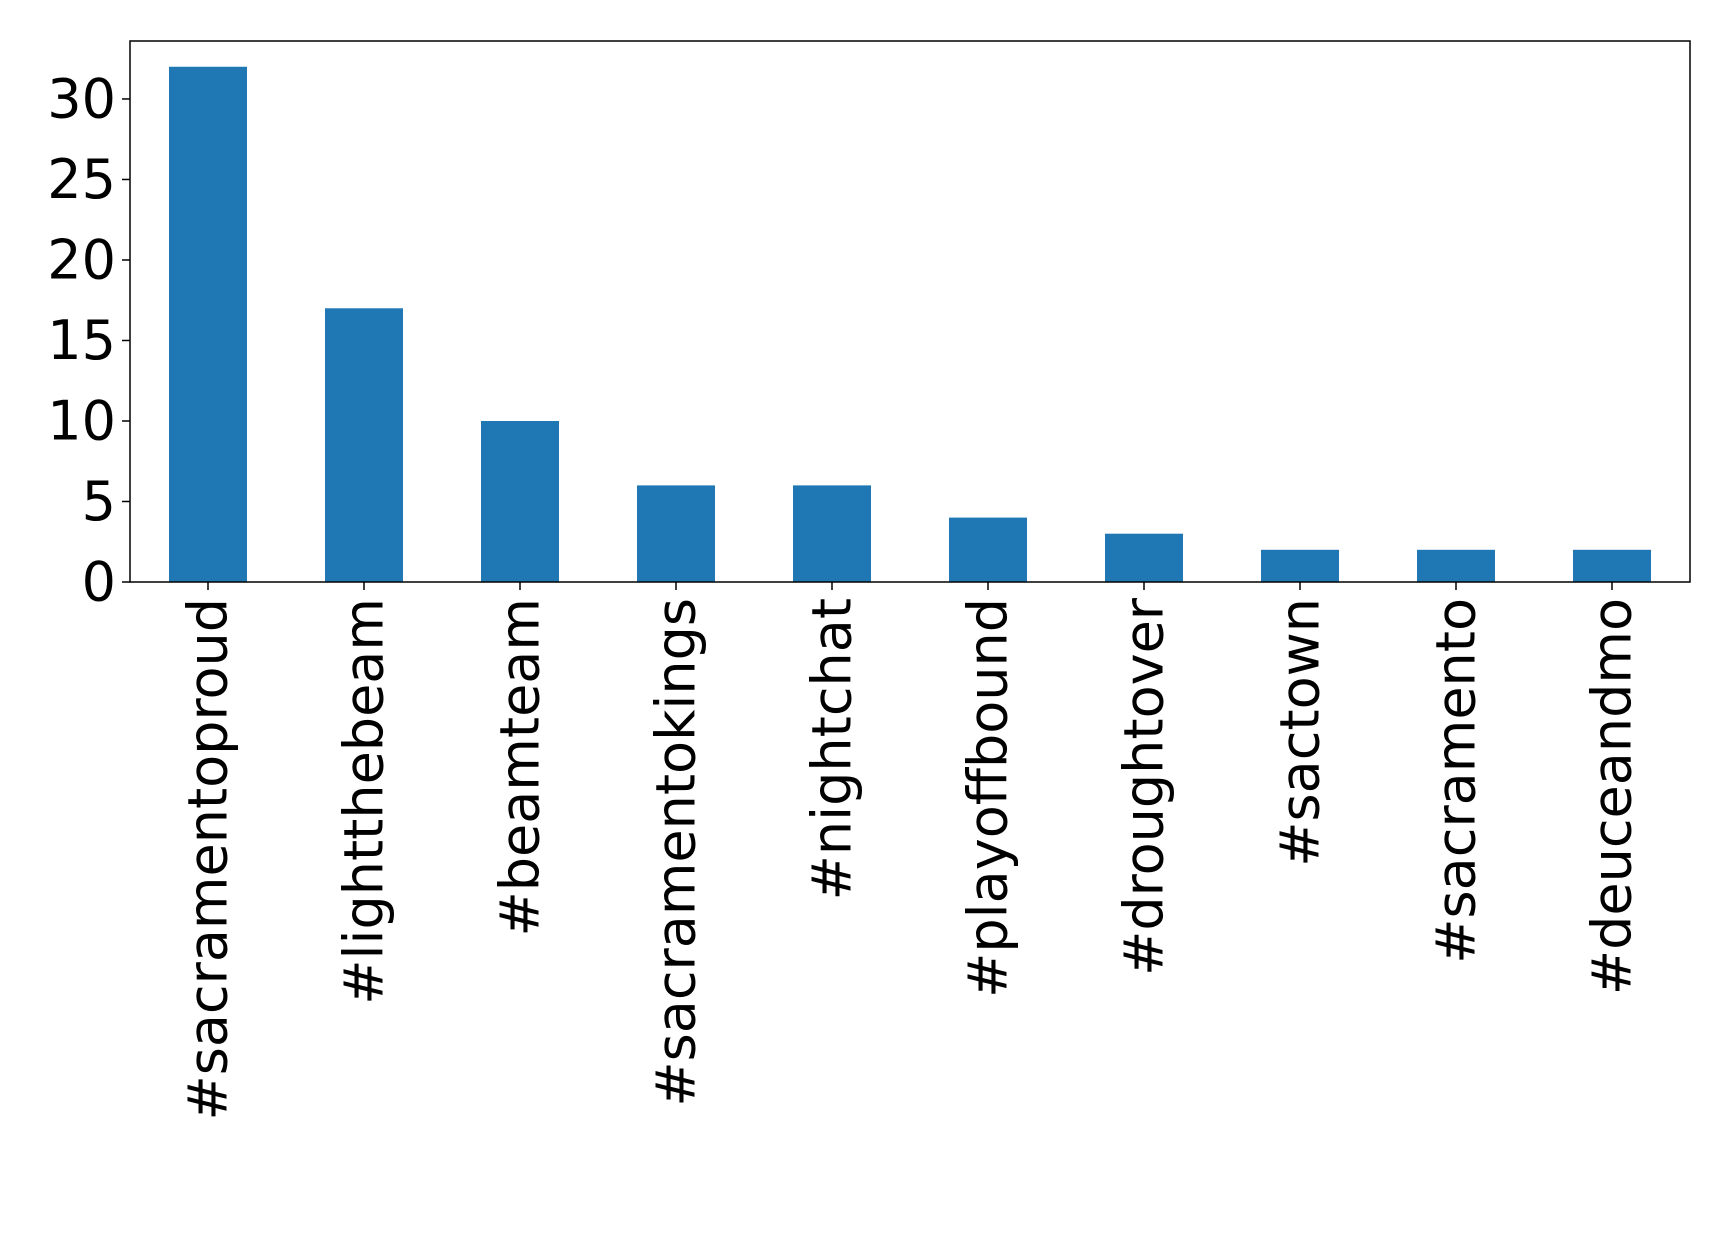  What do you see at coordinates (676, 533) in the screenshot?
I see `bar-sacramentokings` at bounding box center [676, 533].